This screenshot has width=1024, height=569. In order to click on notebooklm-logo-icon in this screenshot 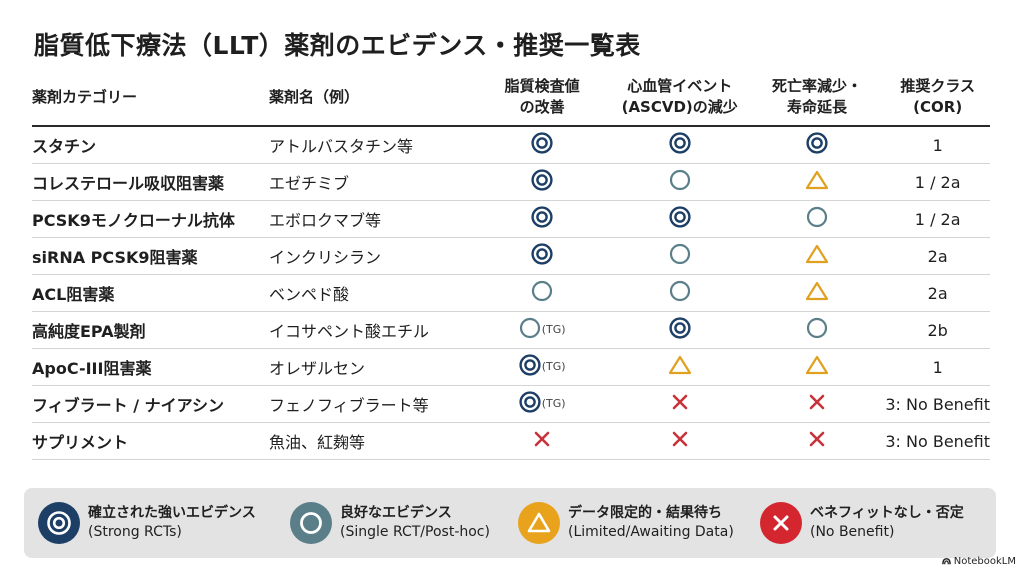, I will do `click(946, 561)`.